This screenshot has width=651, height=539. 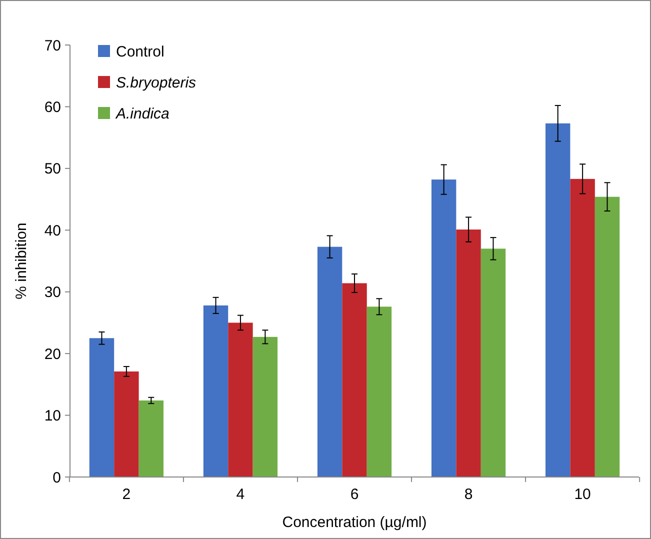 I want to click on x-tick-label: 4, so click(x=240, y=494).